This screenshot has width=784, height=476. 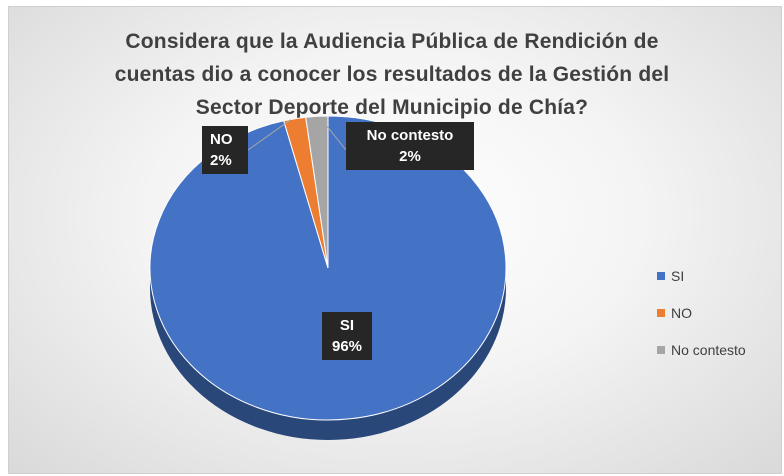 I want to click on legend-swatch-no, so click(x=661, y=312).